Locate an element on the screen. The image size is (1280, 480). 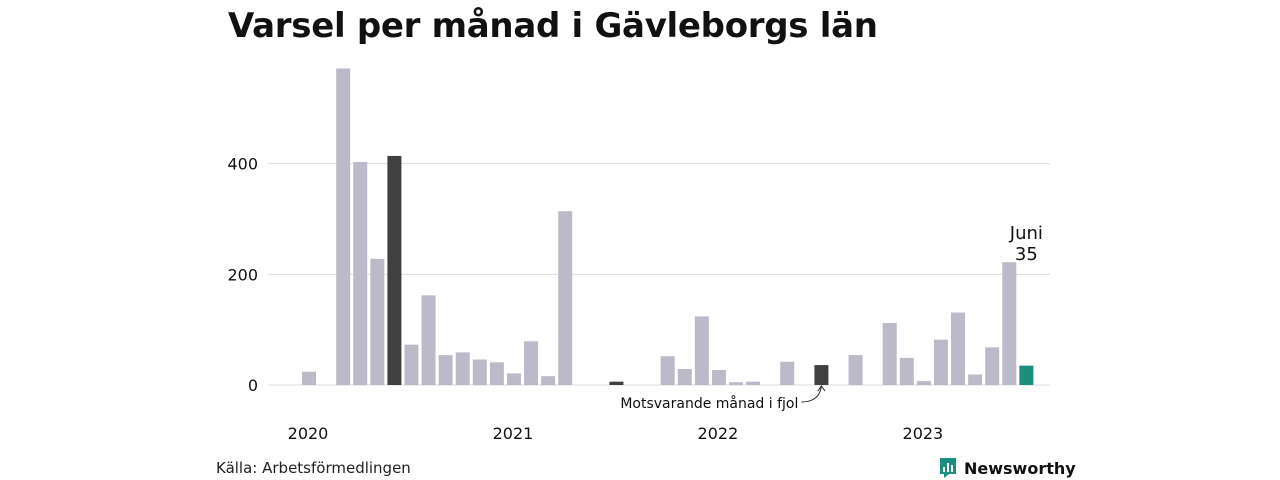
annotation-group: Motsvarande månad i fjol is located at coordinates (723, 398).